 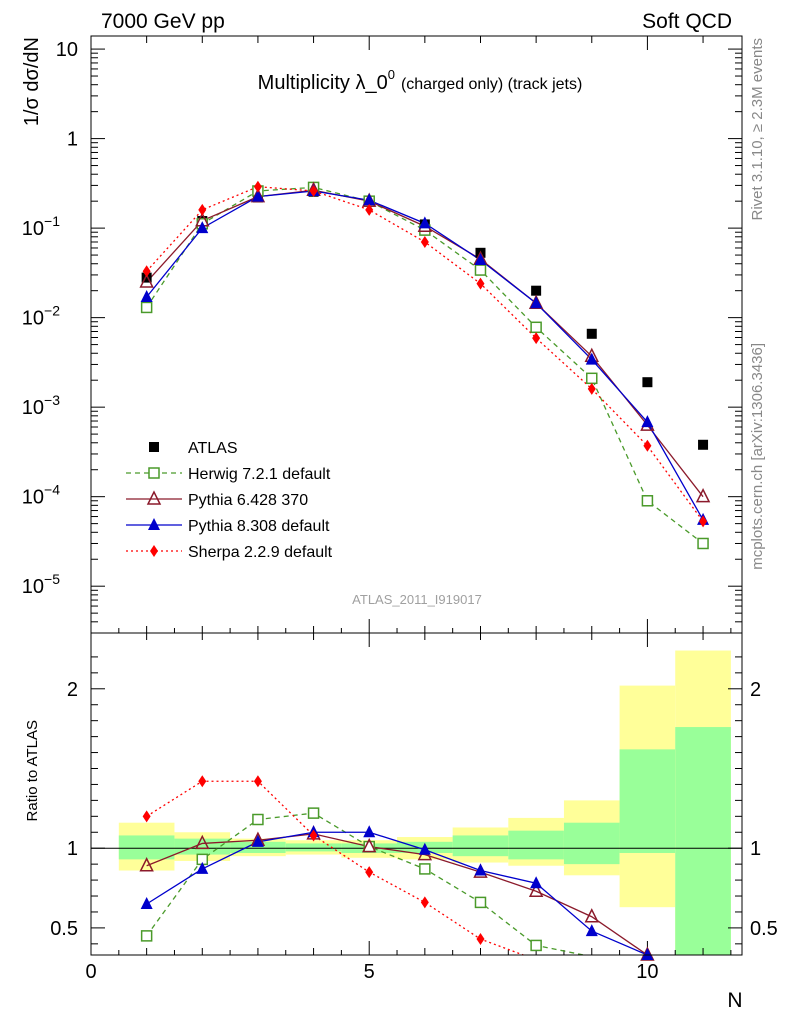 I want to click on legend-label-pythia-8-308-default: Pythia 8.308 default, so click(x=259, y=526).